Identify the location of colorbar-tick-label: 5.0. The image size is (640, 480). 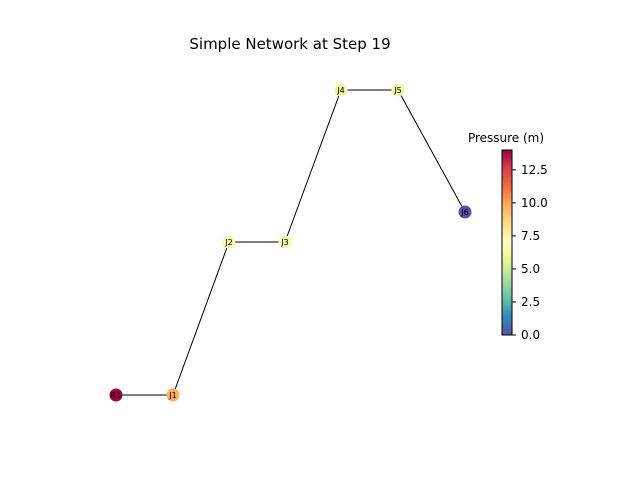
(530, 269).